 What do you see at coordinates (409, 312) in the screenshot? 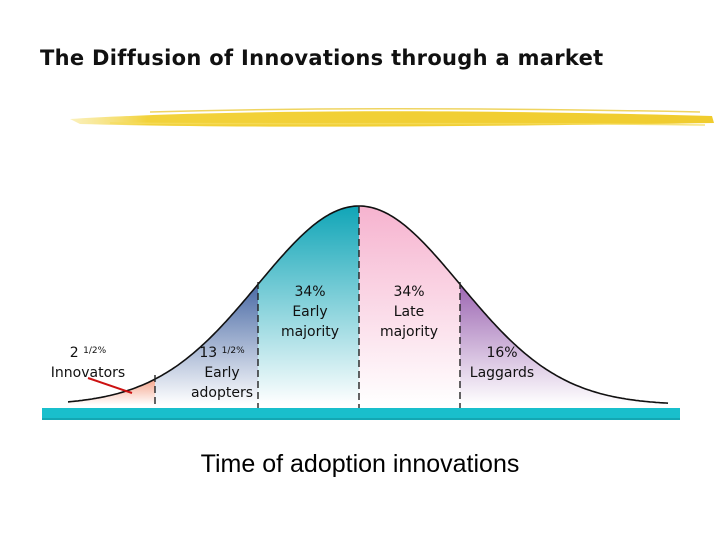
I see `label-late-majority: 34% Late majority` at bounding box center [409, 312].